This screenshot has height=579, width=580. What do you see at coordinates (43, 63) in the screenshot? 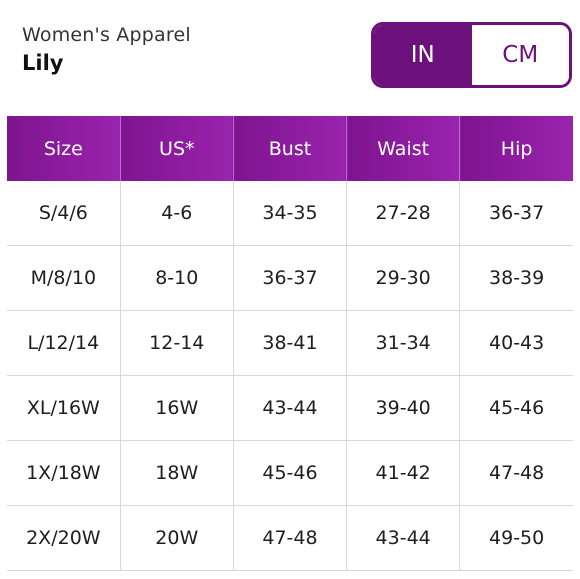
I see `product-name: Lily` at bounding box center [43, 63].